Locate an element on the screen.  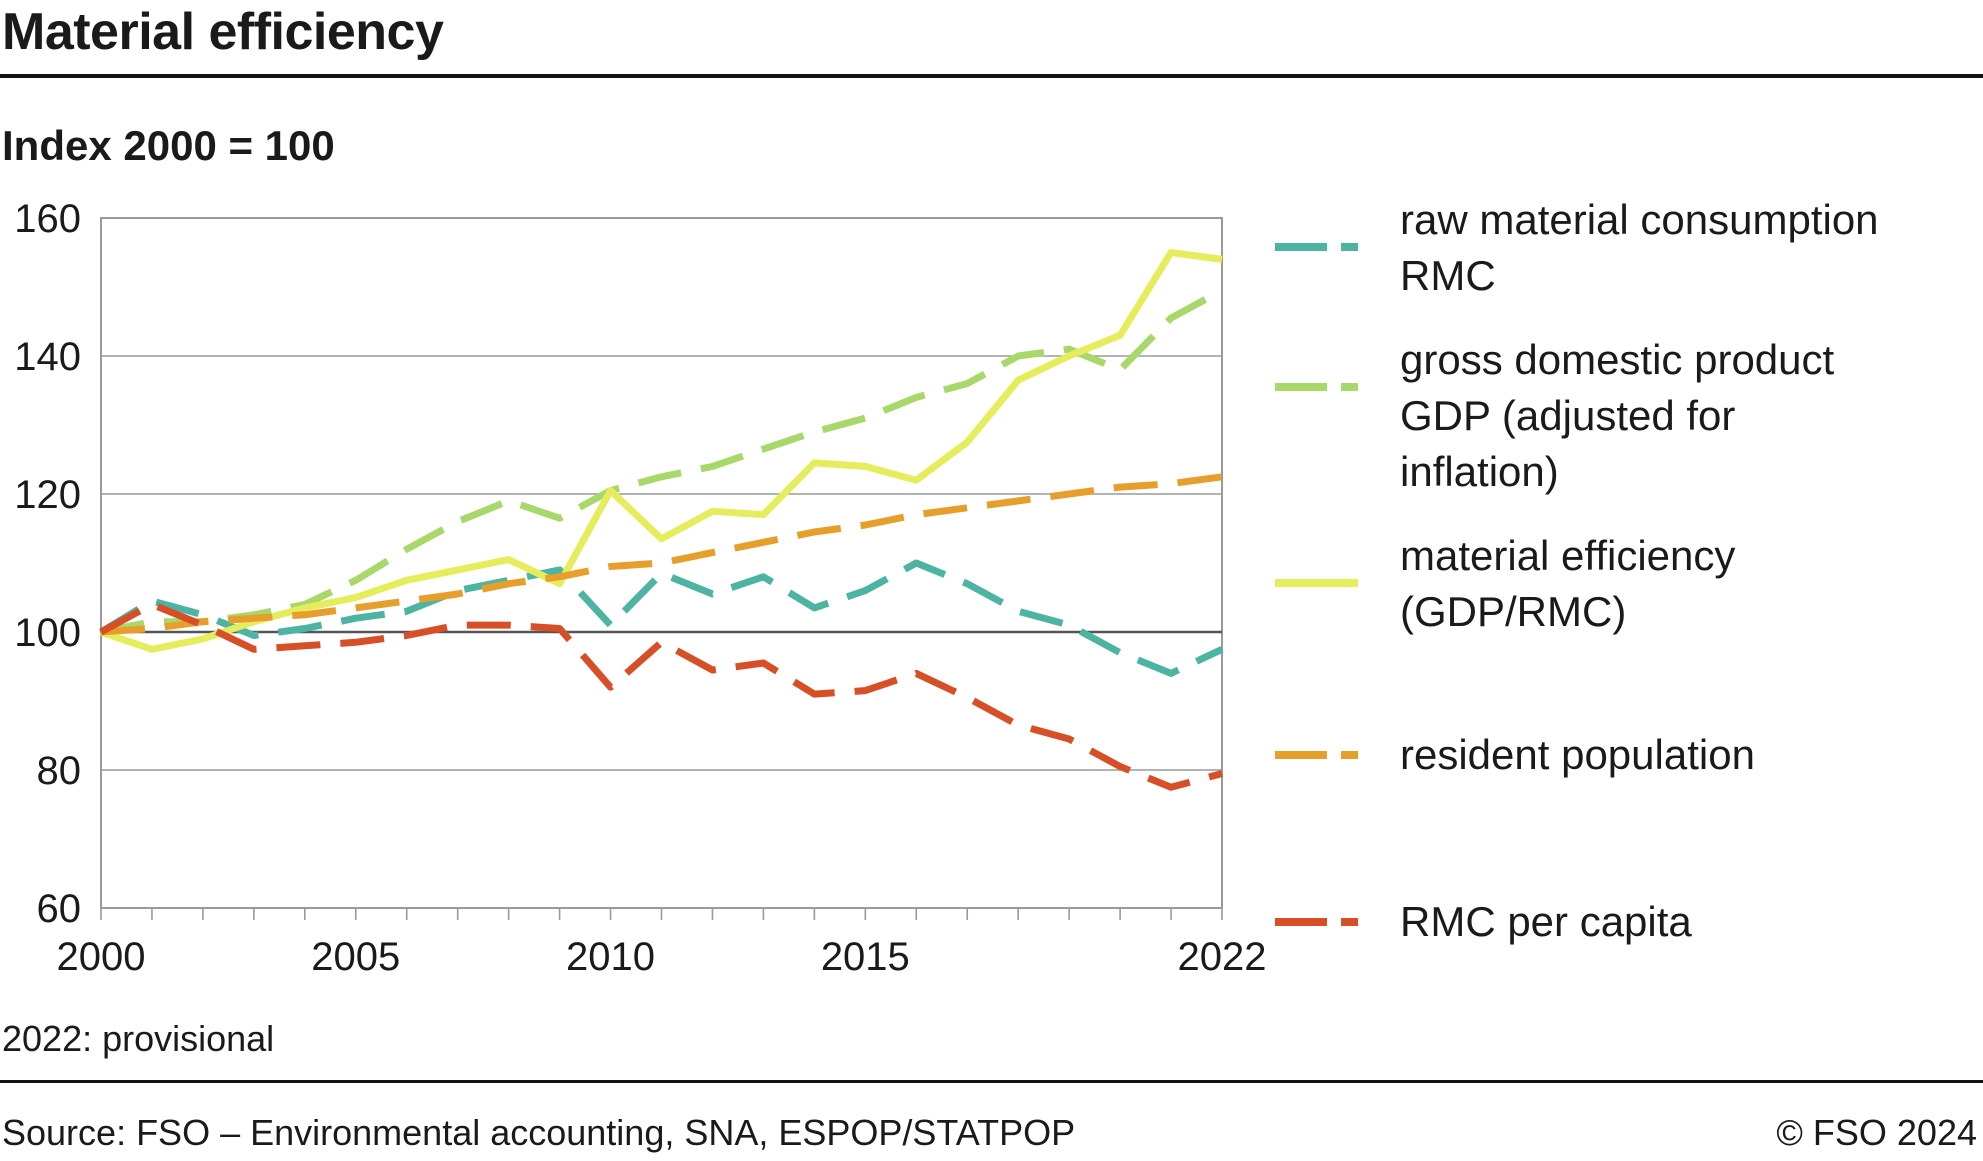
legend-label: RMC is located at coordinates (1448, 275).